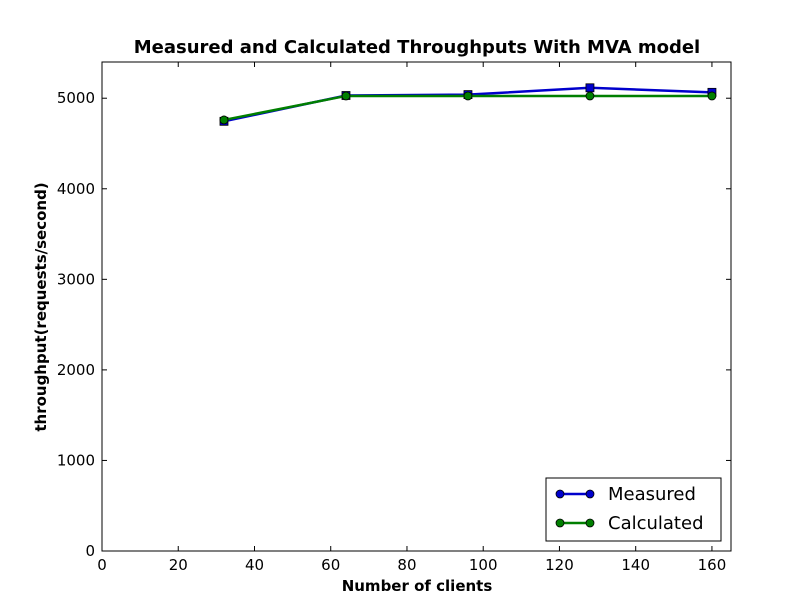 The height and width of the screenshot is (612, 812). I want to click on legend-box, so click(633, 509).